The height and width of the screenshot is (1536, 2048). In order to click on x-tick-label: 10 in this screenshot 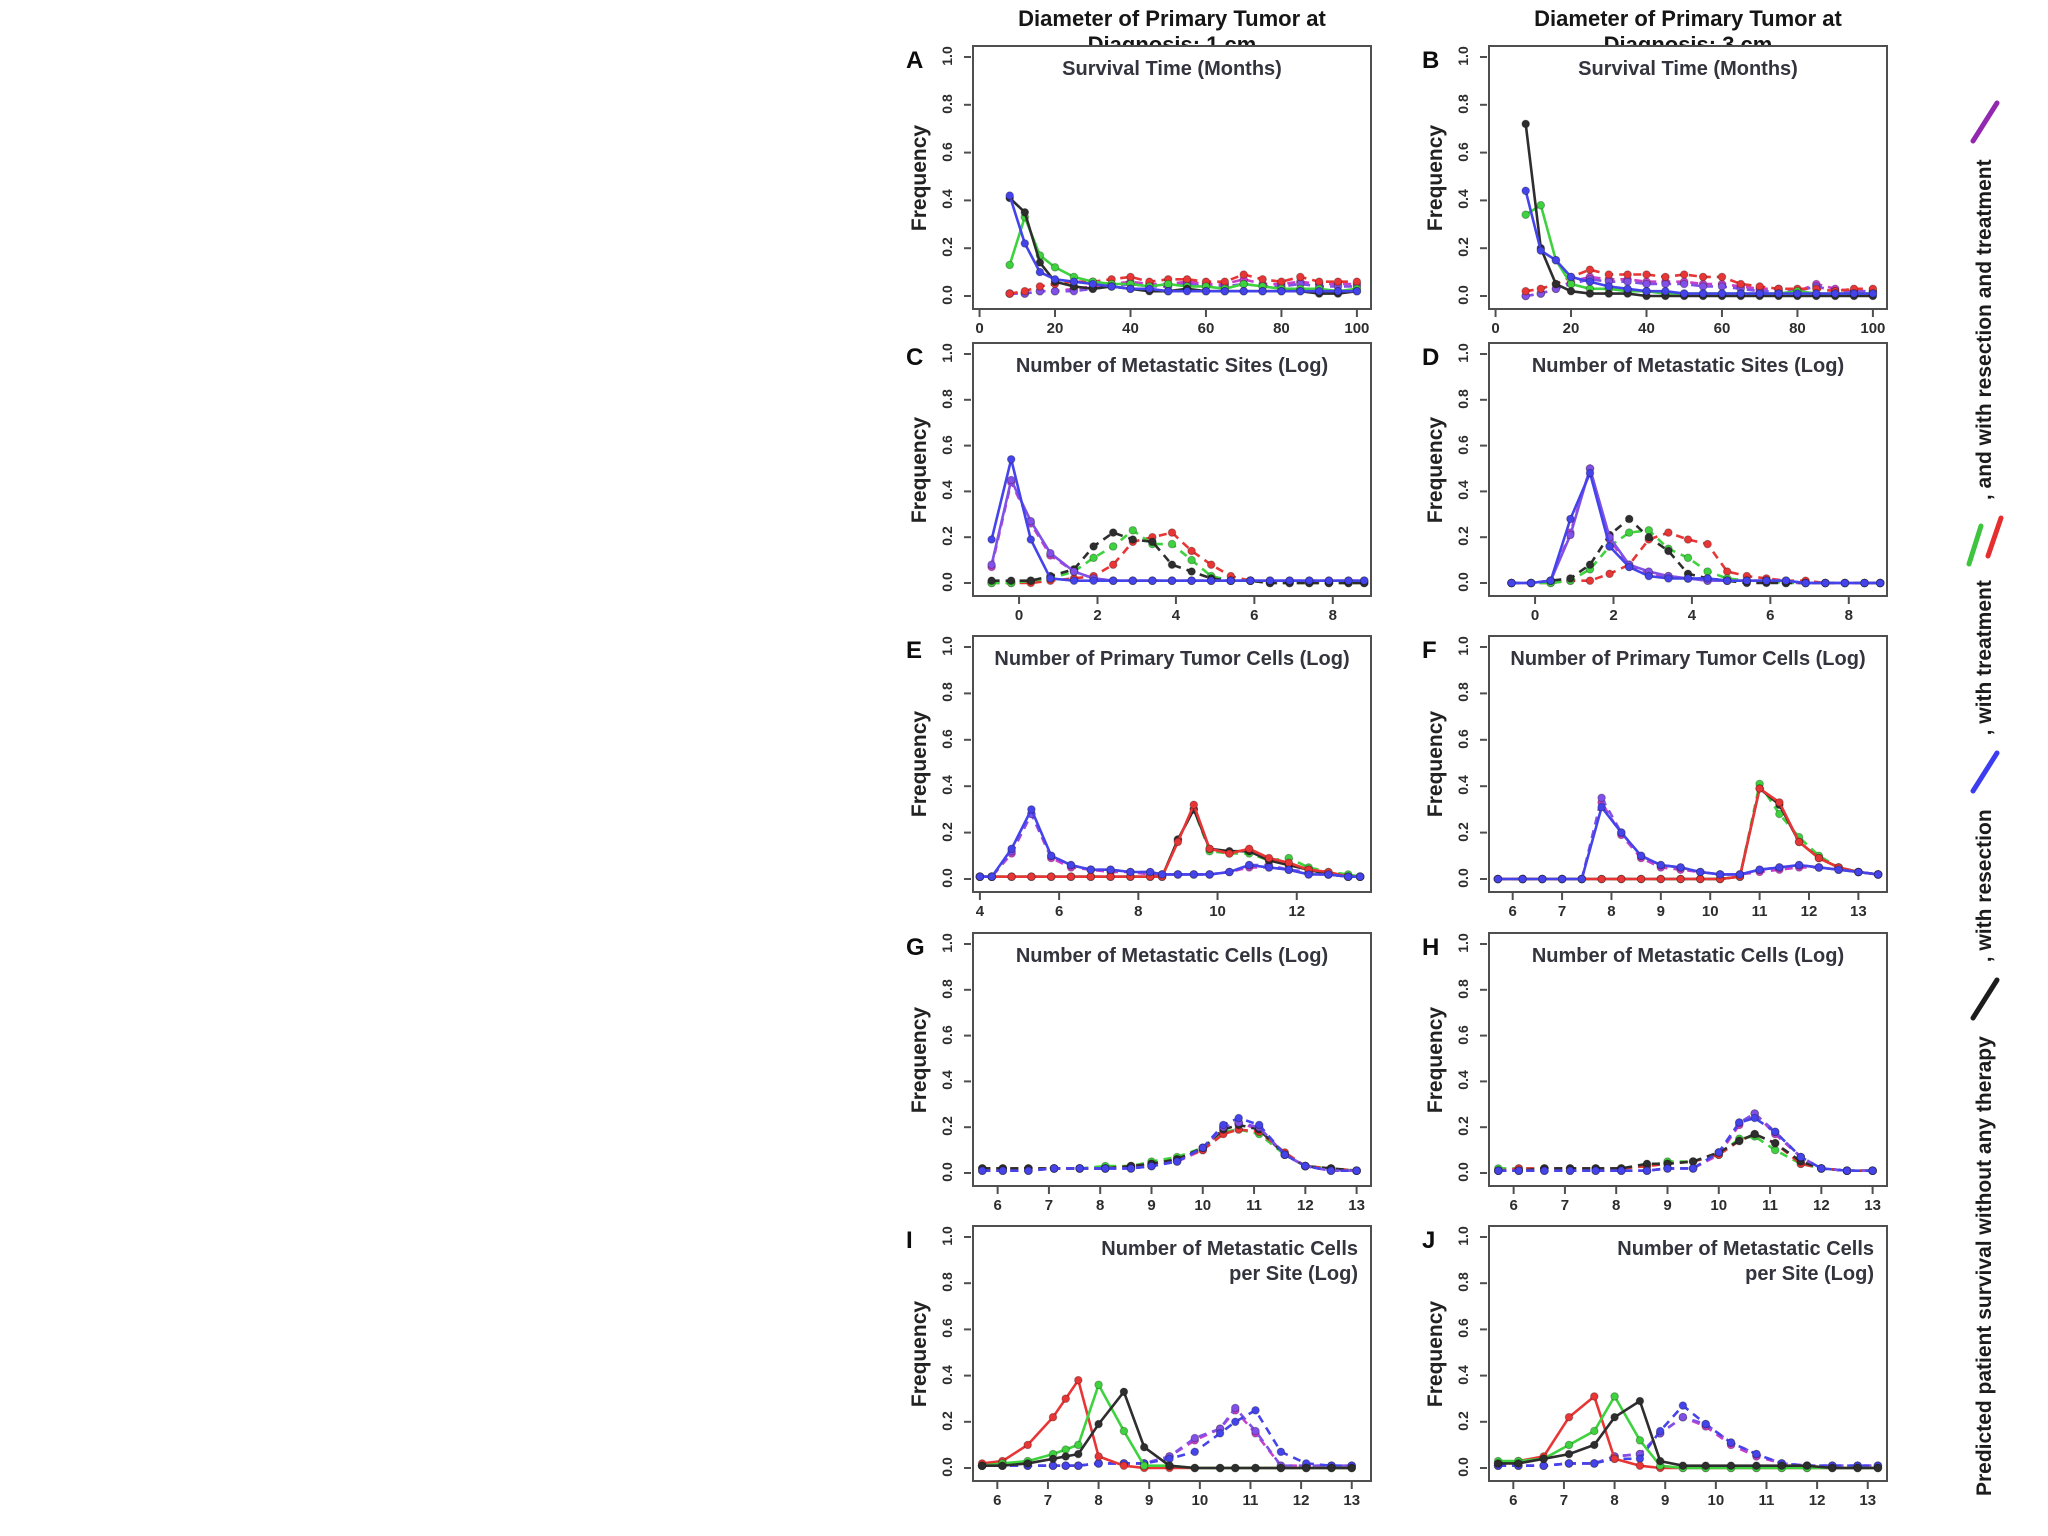, I will do `click(1200, 1500)`.